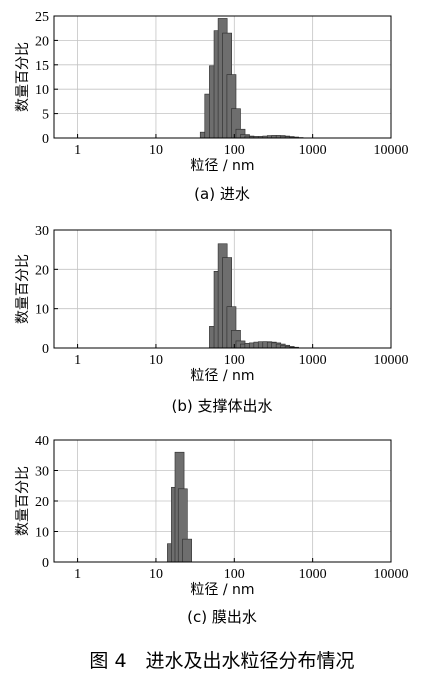  What do you see at coordinates (42, 441) in the screenshot?
I see `y-tick-label: 40` at bounding box center [42, 441].